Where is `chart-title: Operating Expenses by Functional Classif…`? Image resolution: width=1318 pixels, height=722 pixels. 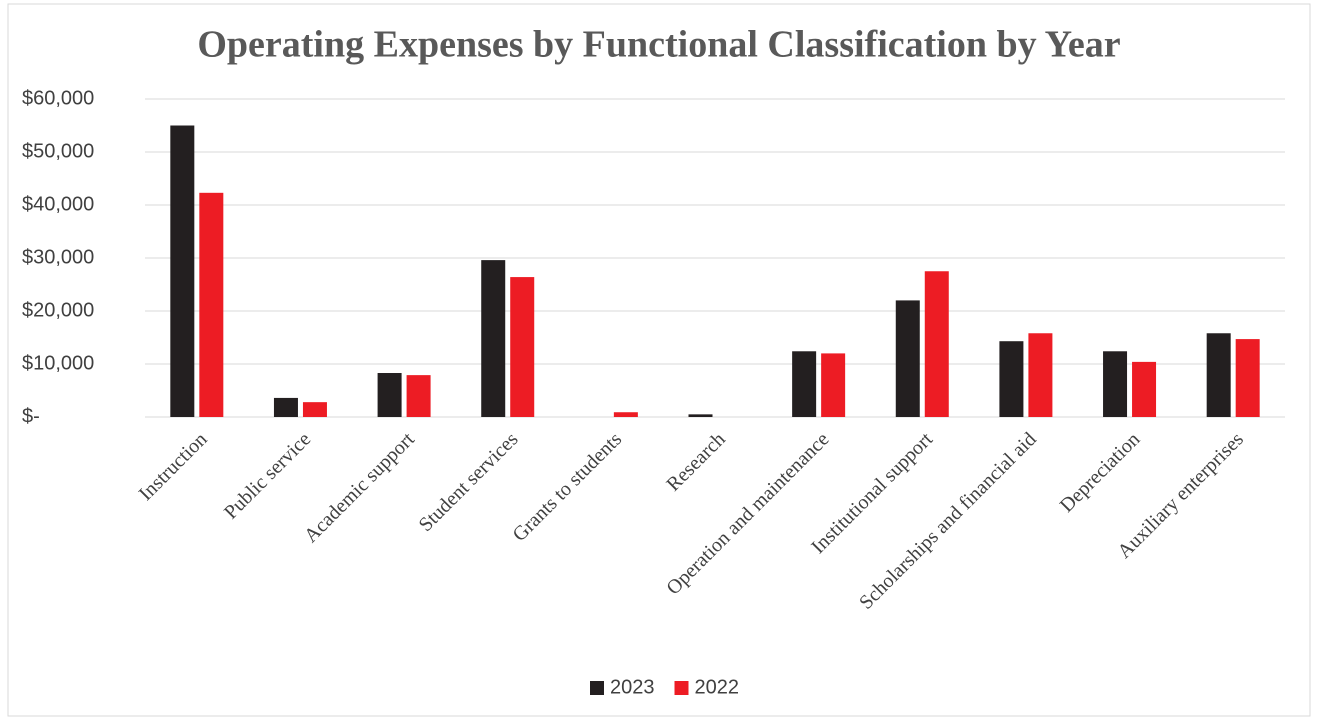
chart-title: Operating Expenses by Functional Classif… is located at coordinates (658, 45).